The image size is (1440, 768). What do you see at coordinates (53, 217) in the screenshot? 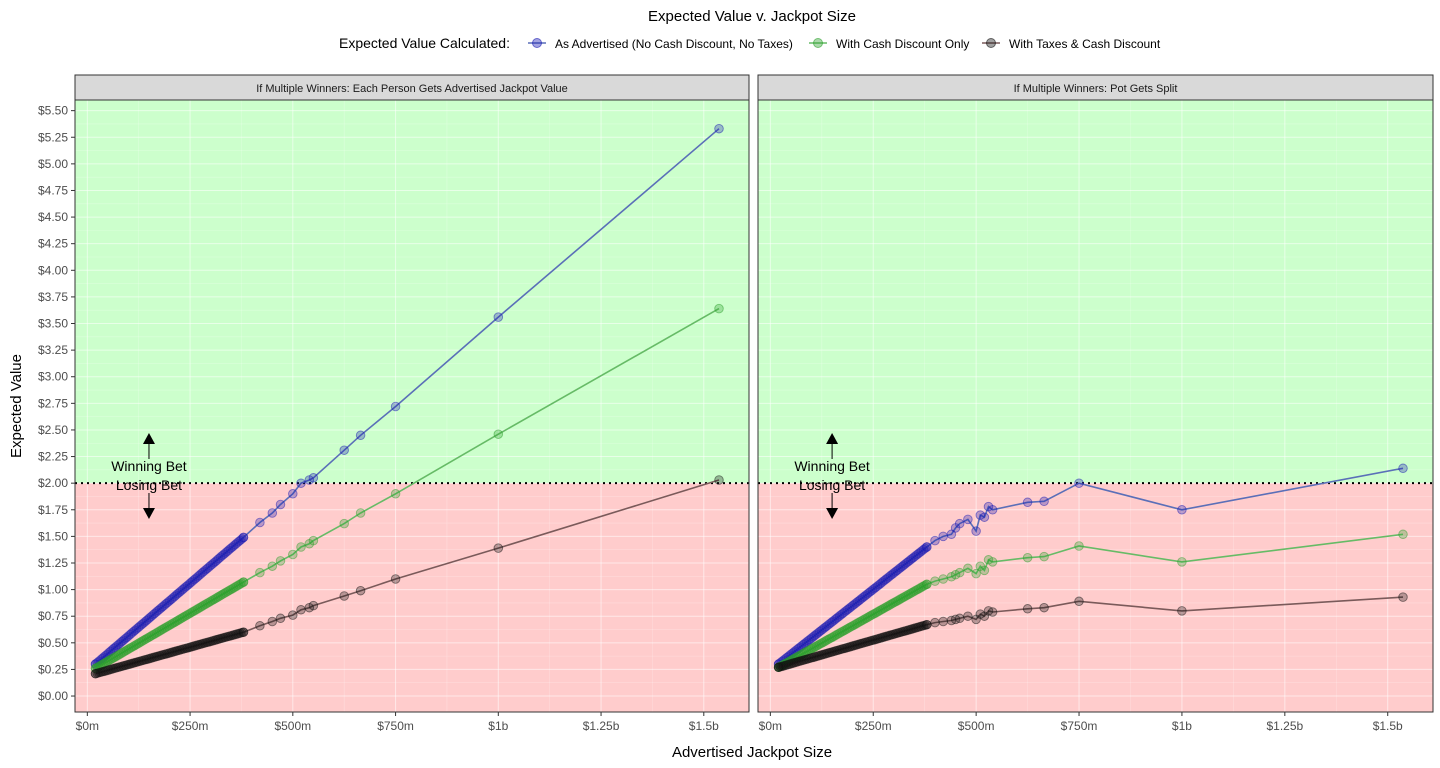
I see `y-tick-label: $4.50` at bounding box center [53, 217].